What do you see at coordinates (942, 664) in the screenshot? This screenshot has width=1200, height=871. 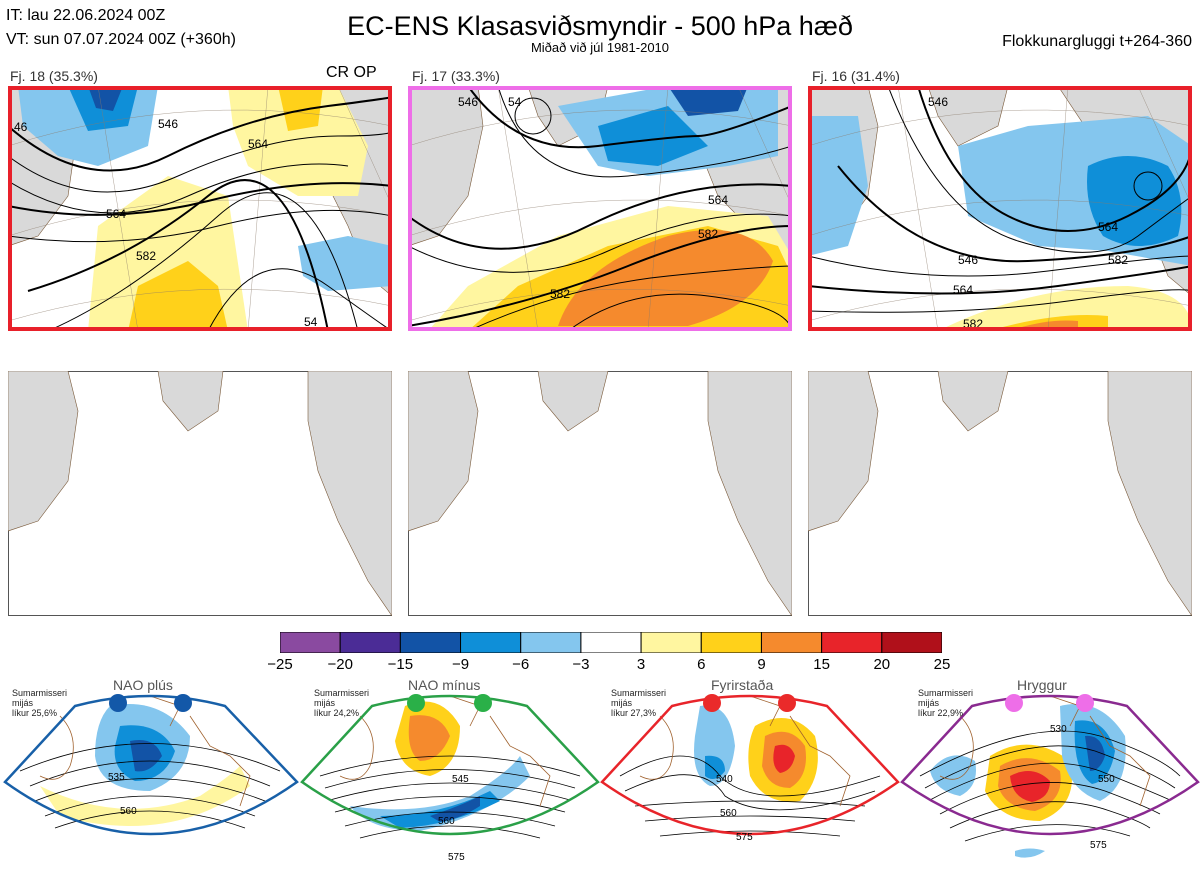 I see `colorbar-tick-label: 25` at bounding box center [942, 664].